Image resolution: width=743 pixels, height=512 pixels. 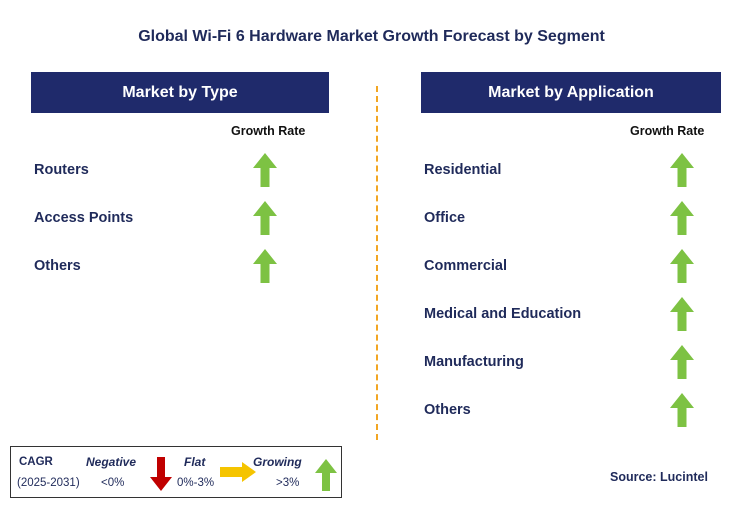 I want to click on legend-period: (2025-2031), so click(x=48, y=483).